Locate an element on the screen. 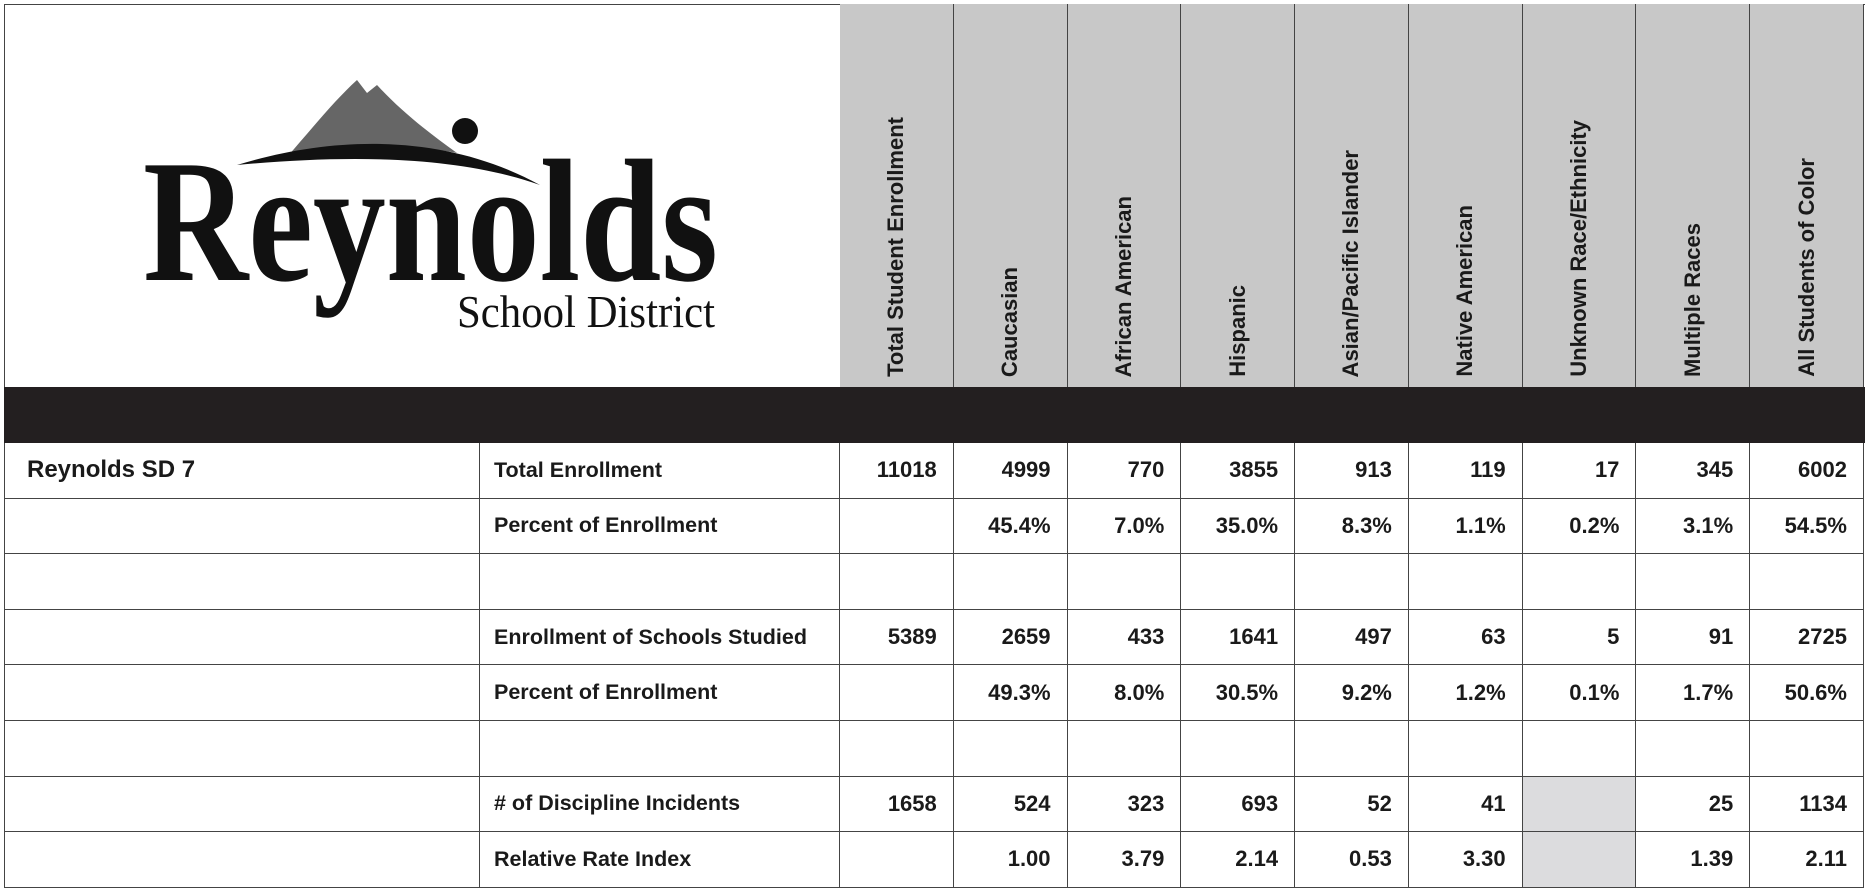  column-header: Multiple Races is located at coordinates (1693, 195).